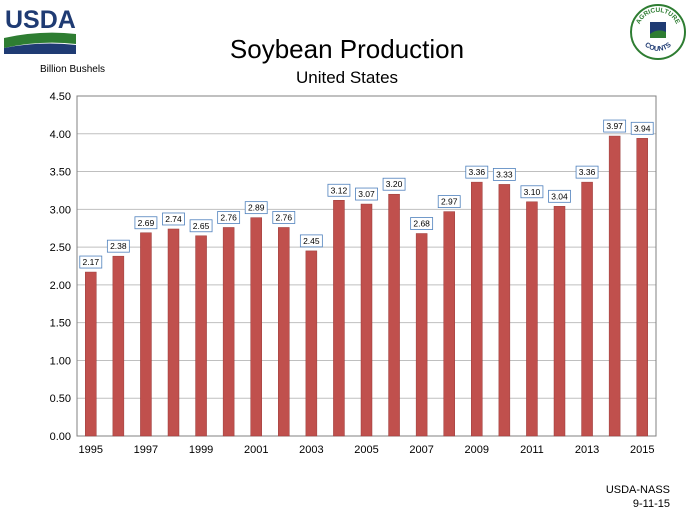 The height and width of the screenshot is (515, 694). What do you see at coordinates (60, 399) in the screenshot?
I see `y-tick-label: 0.50` at bounding box center [60, 399].